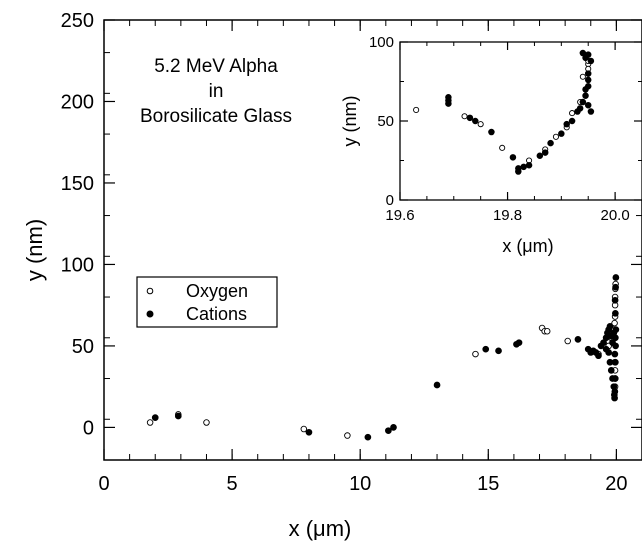 Image resolution: width=642 pixels, height=543 pixels. What do you see at coordinates (381, 42) in the screenshot?
I see `inset-y-tick-label: 100` at bounding box center [381, 42].